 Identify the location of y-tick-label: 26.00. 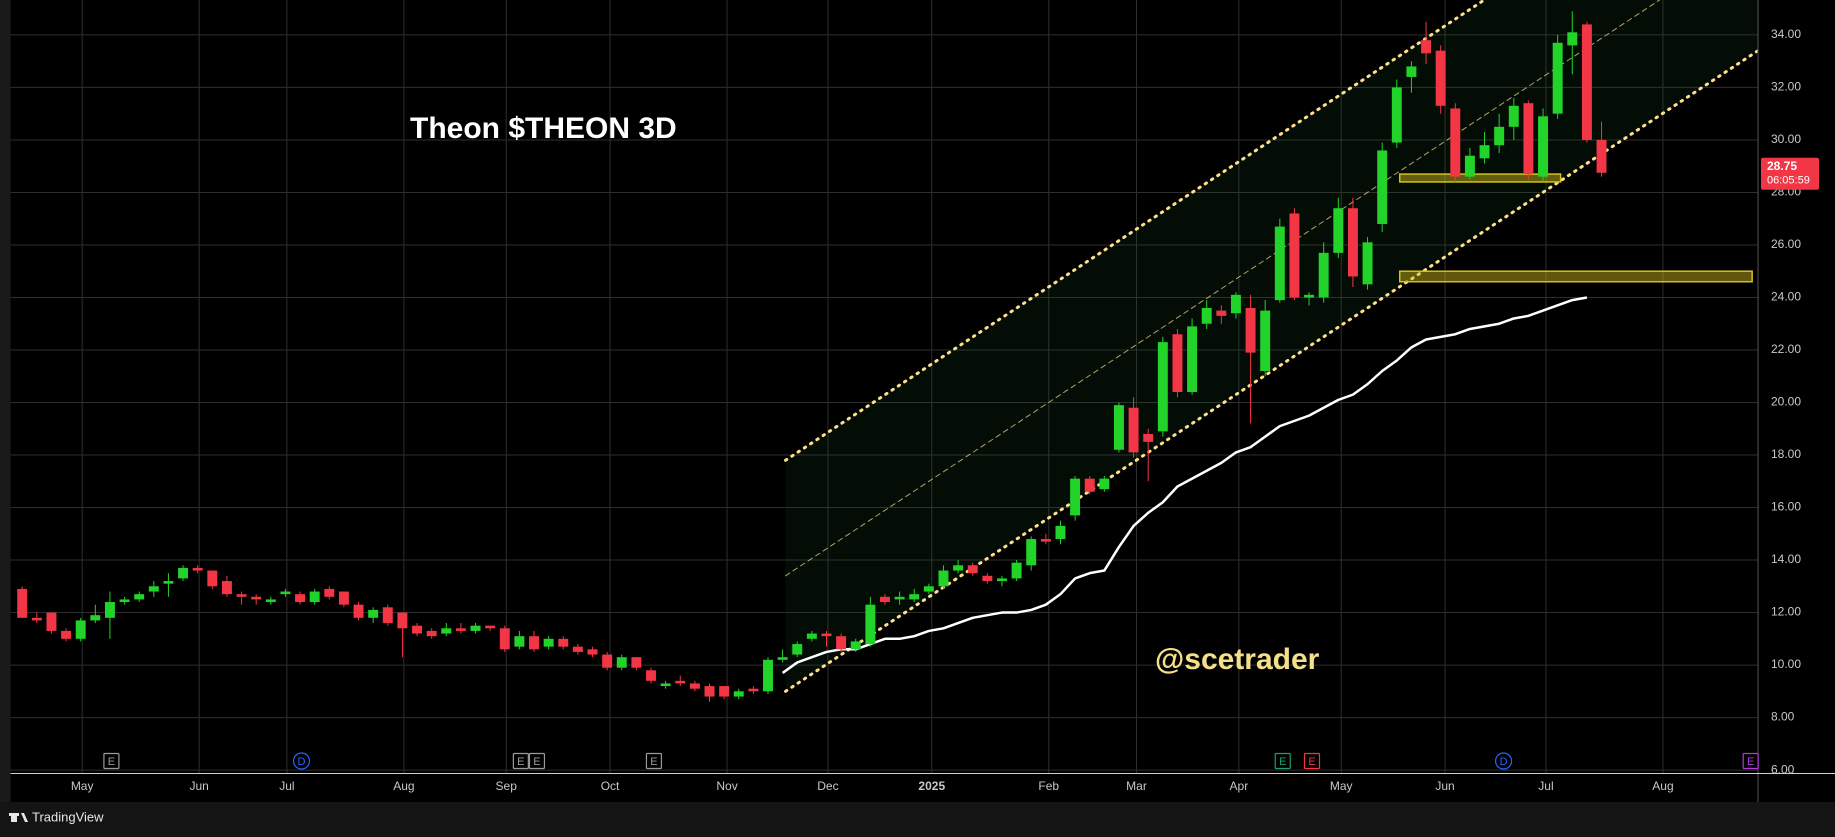
(1786, 244).